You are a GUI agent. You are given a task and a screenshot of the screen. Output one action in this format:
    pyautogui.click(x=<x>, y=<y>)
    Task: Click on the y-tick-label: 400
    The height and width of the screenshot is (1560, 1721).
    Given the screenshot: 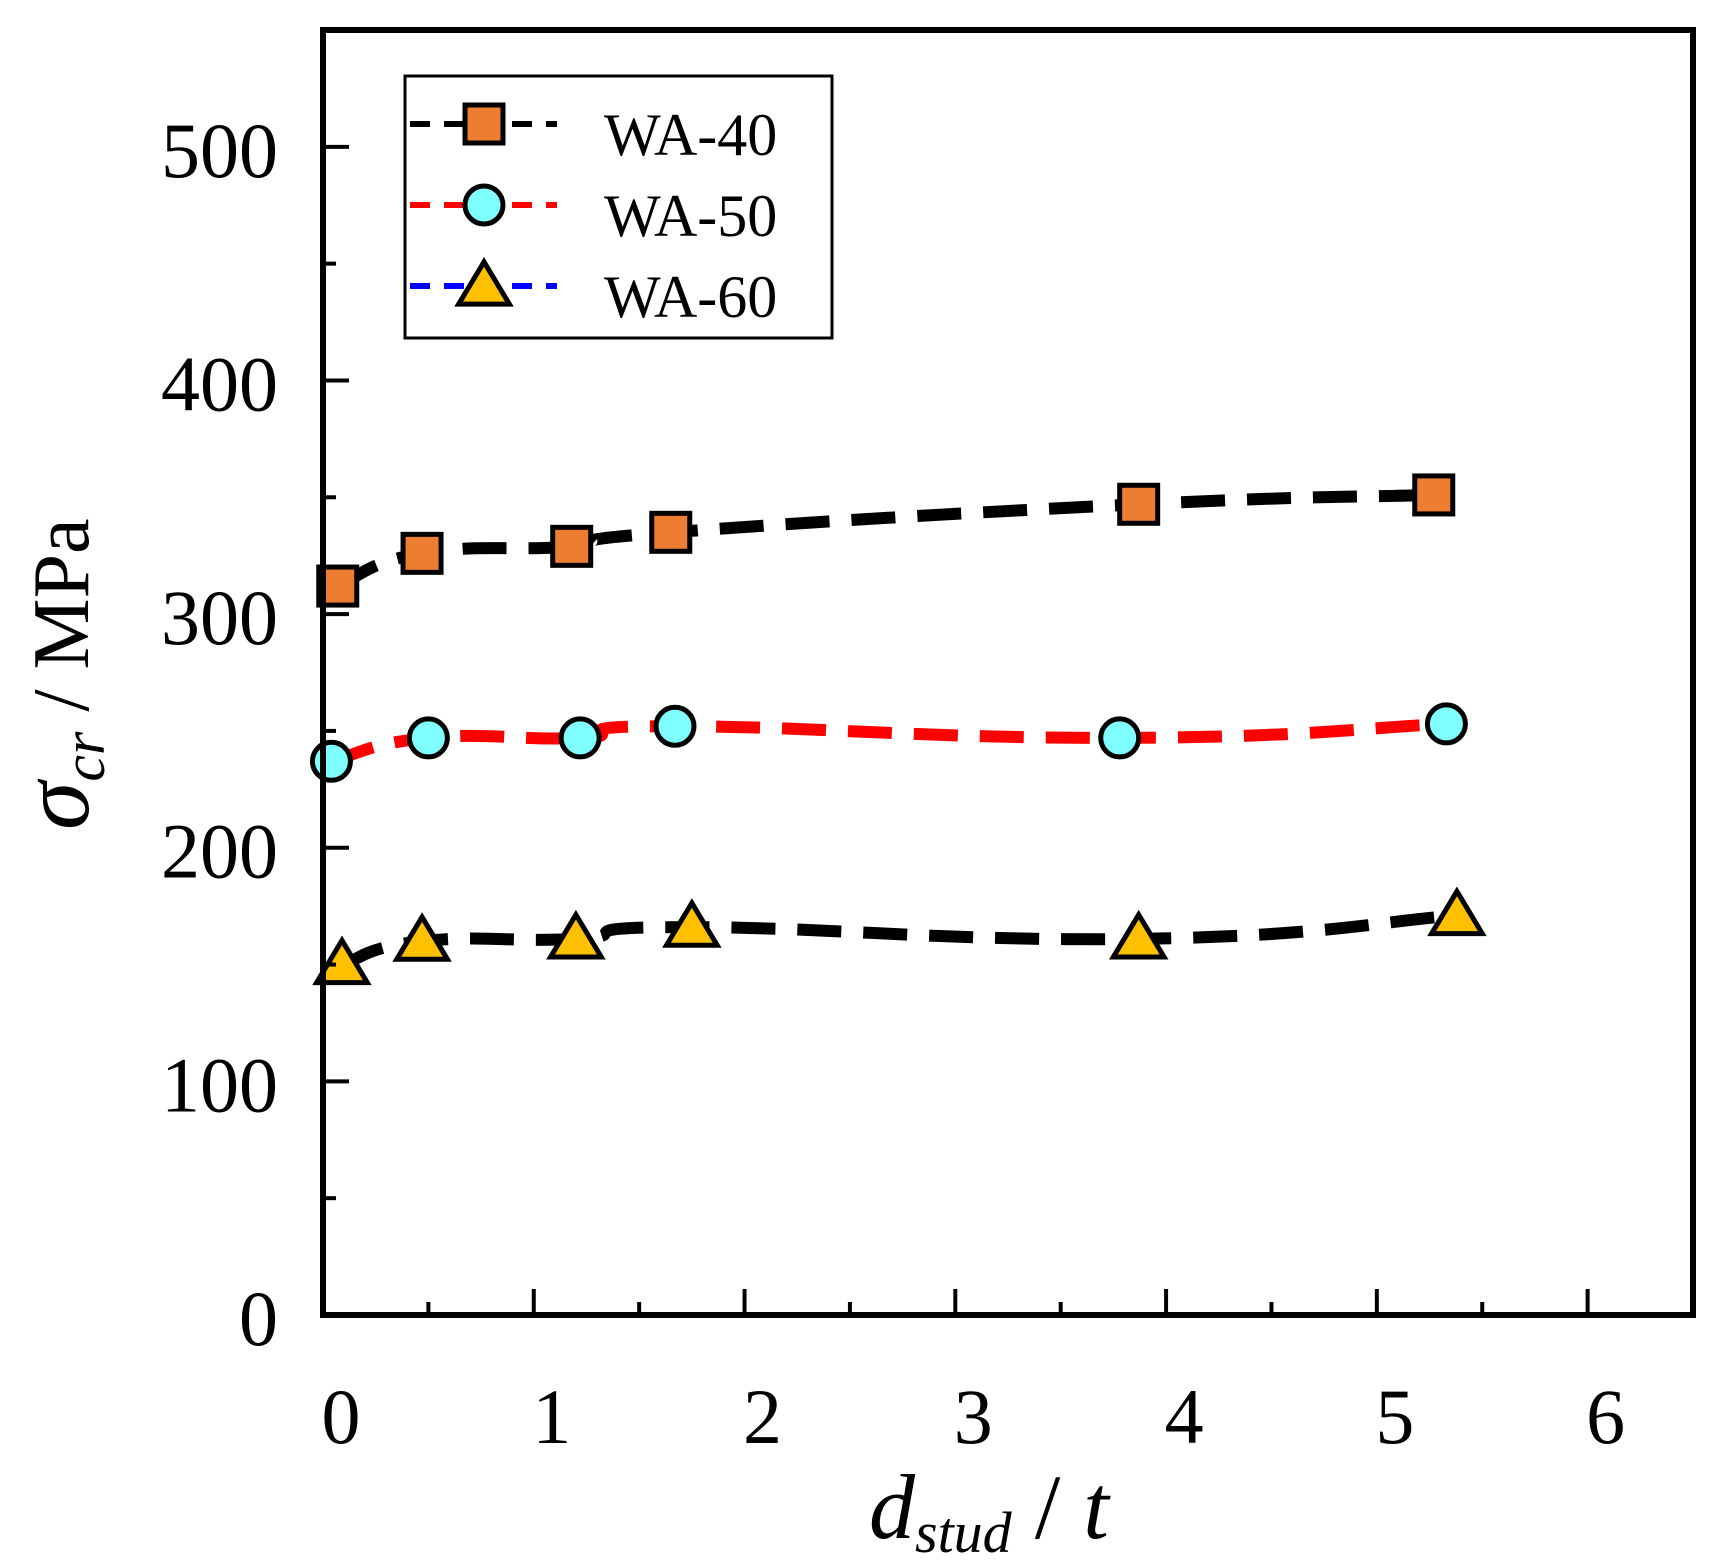 What is the action you would take?
    pyautogui.click(x=219, y=383)
    